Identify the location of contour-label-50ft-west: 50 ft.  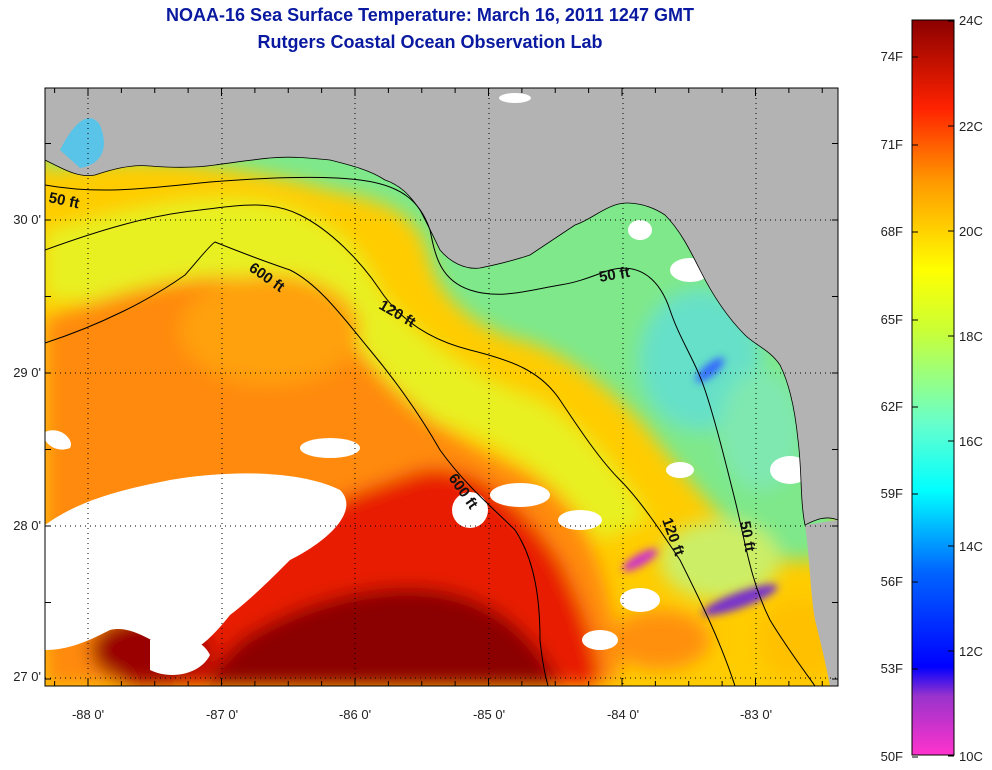
(64, 200).